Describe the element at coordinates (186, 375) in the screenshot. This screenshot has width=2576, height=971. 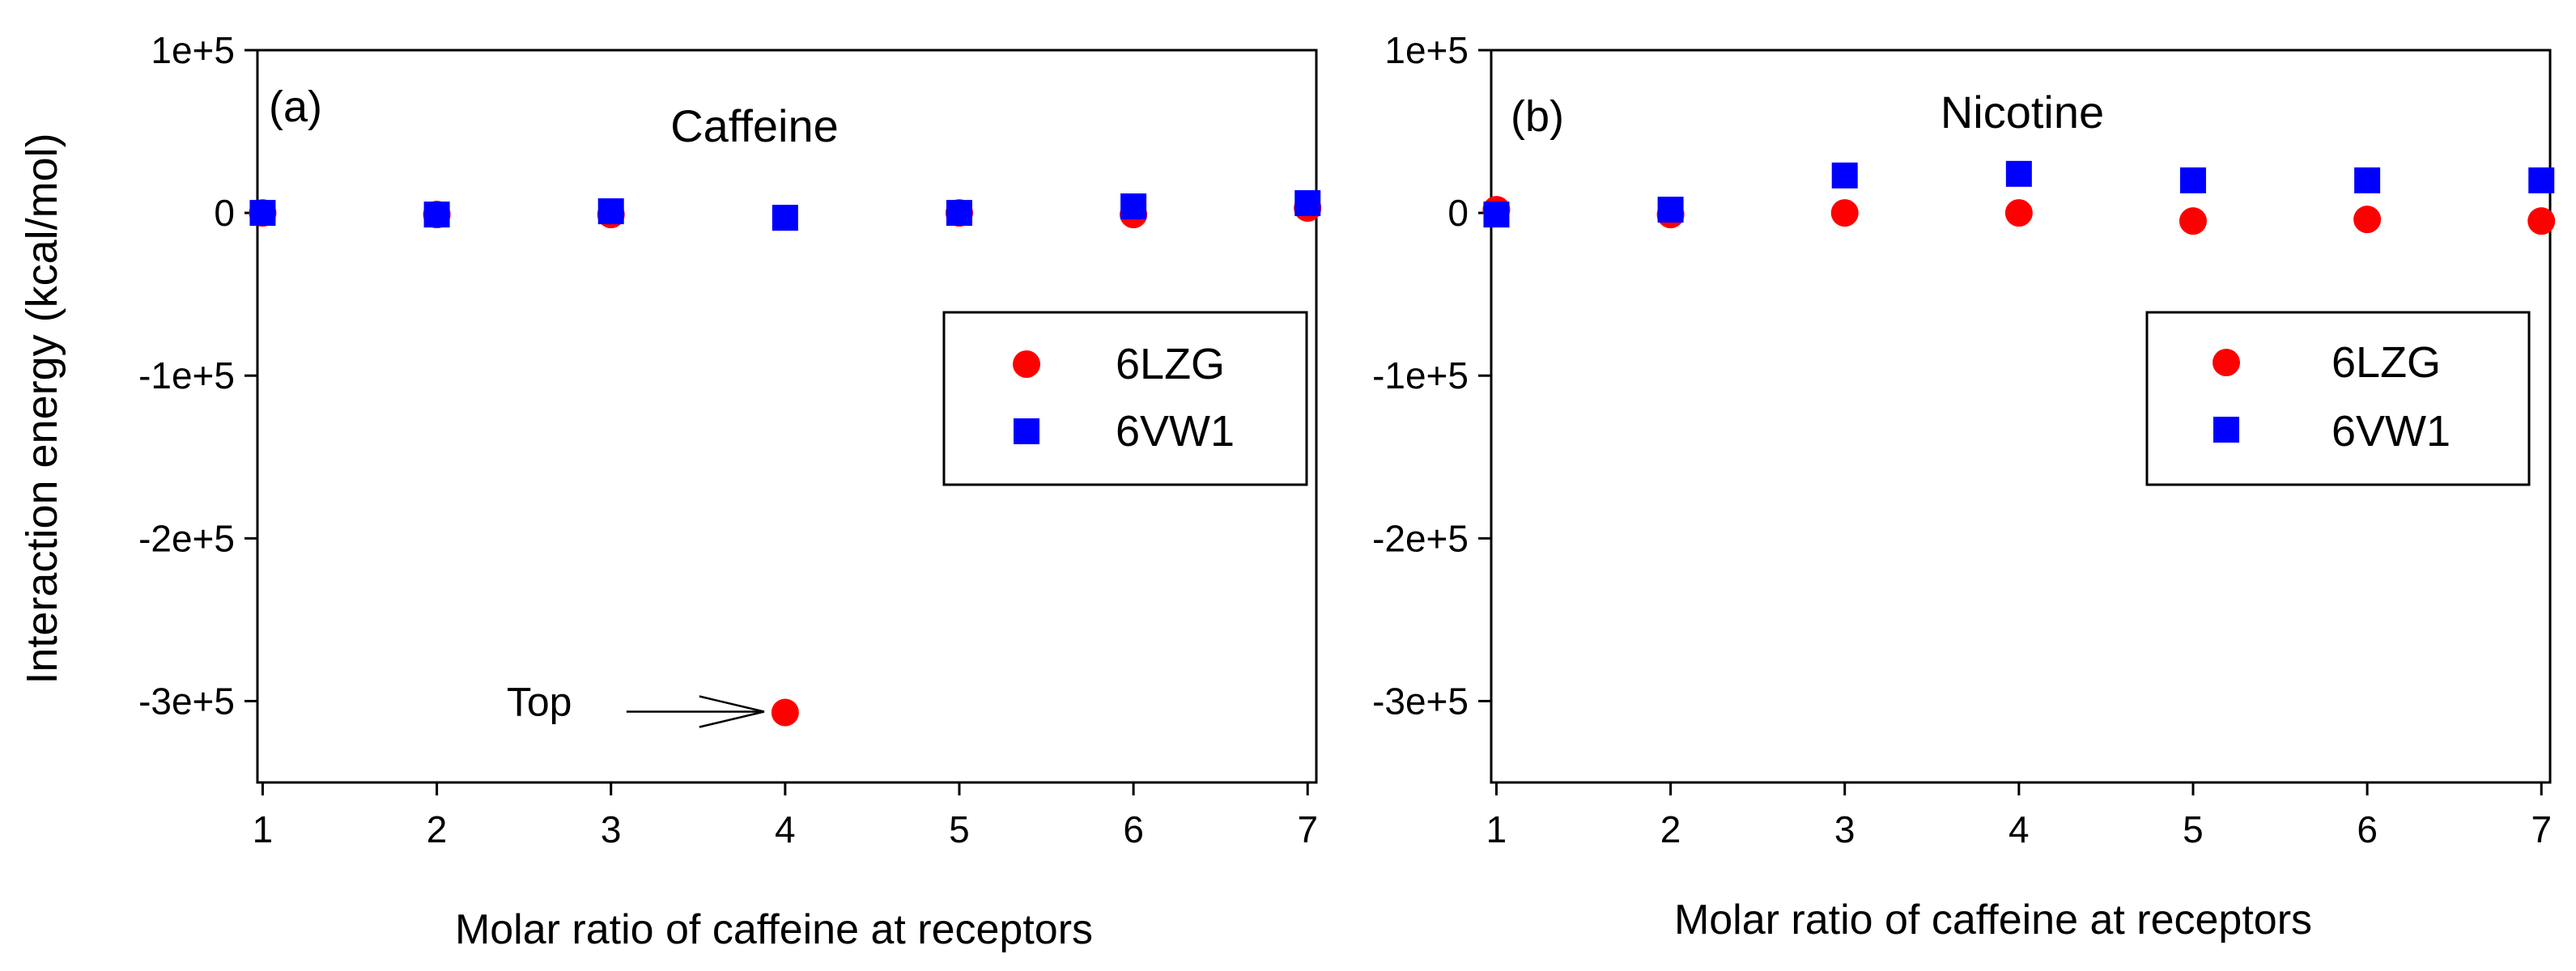
I see `panel-a-y-tick-label: -1e+5` at that location.